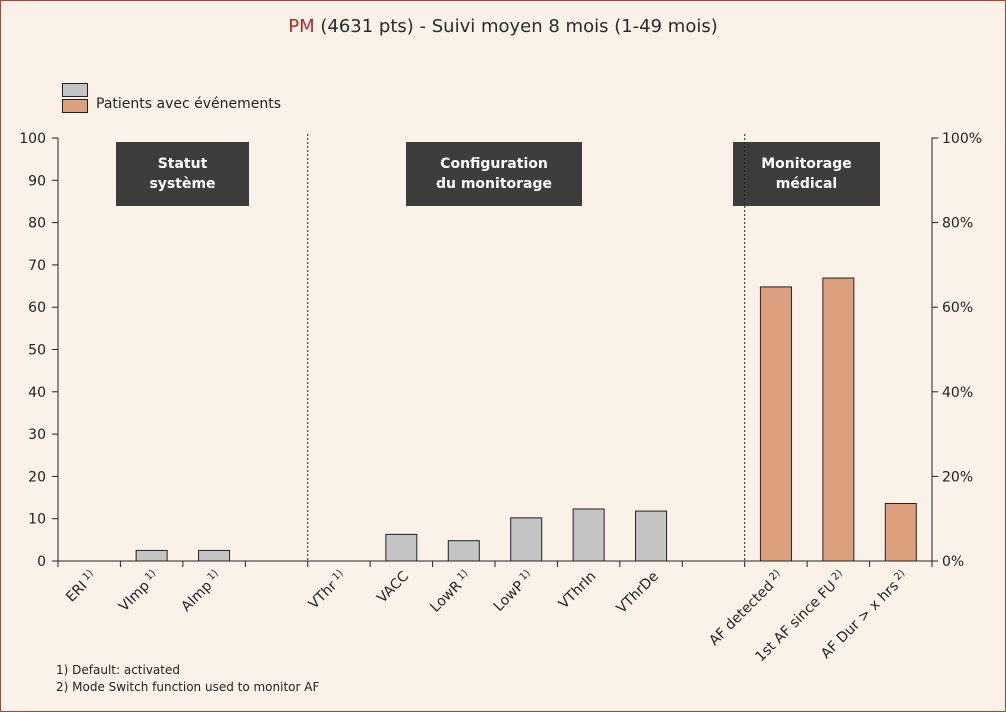 This screenshot has width=1006, height=712. I want to click on x-tick-label: VACC, so click(393, 587).